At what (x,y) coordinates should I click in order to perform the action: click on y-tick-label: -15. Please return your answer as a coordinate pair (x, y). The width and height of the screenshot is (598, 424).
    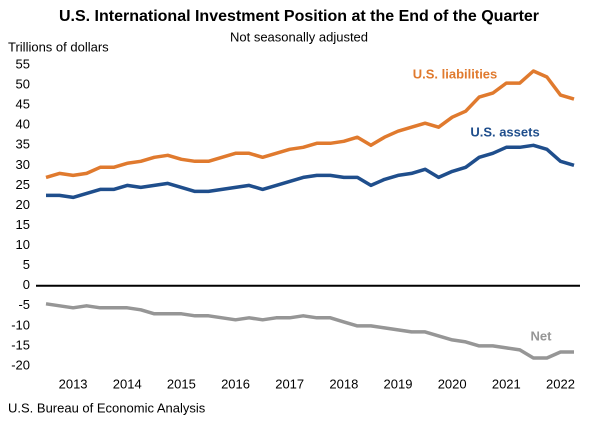
    Looking at the image, I should click on (20, 344).